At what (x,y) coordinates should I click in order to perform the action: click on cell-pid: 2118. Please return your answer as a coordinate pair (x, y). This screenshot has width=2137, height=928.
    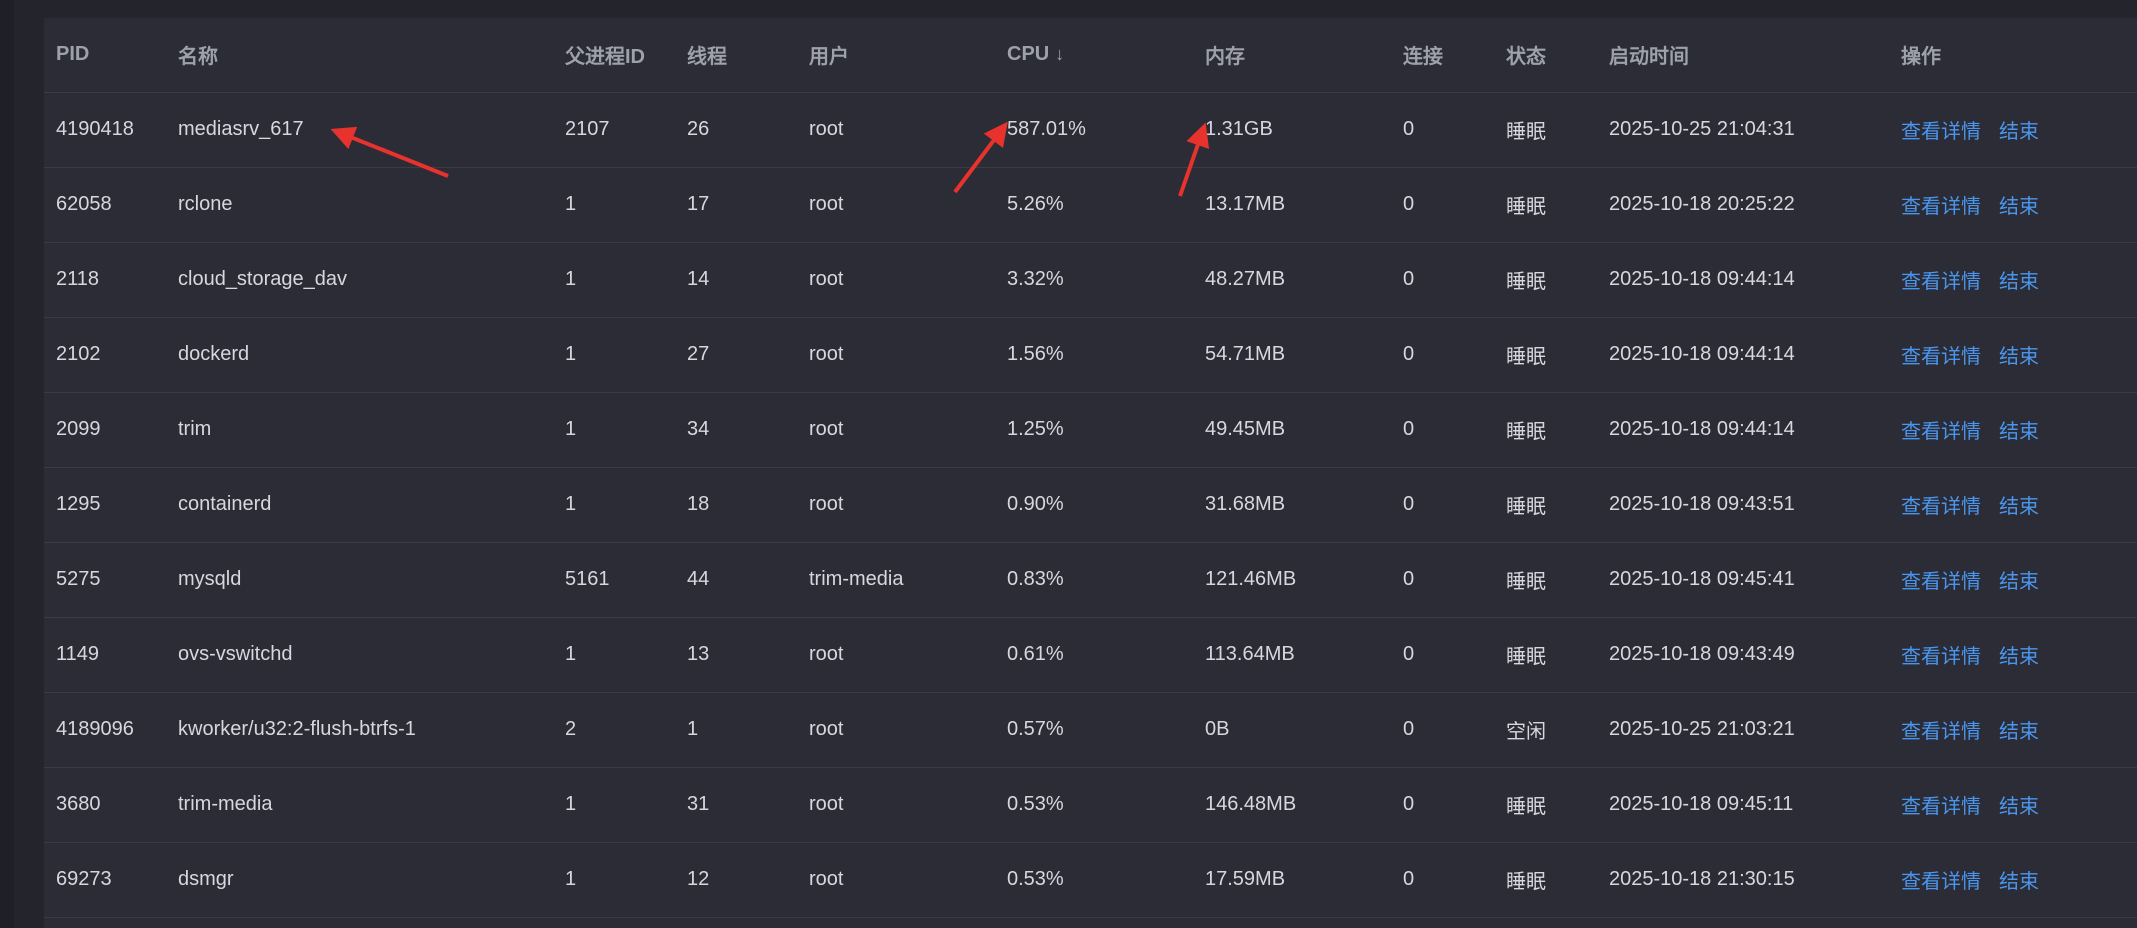
    Looking at the image, I should click on (105, 280).